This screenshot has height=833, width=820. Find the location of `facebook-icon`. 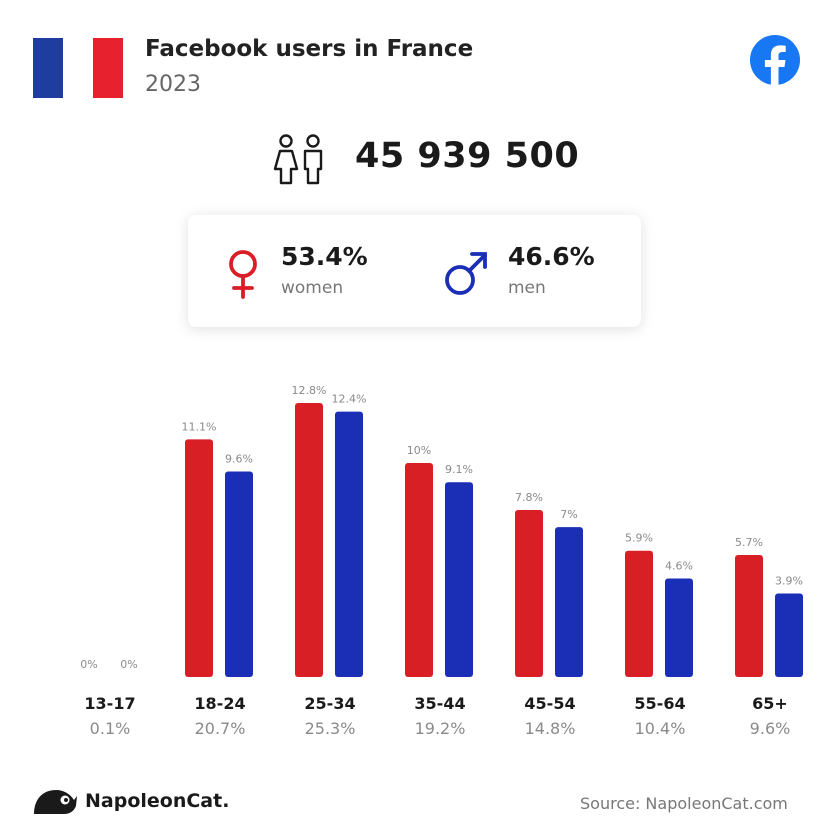

facebook-icon is located at coordinates (775, 60).